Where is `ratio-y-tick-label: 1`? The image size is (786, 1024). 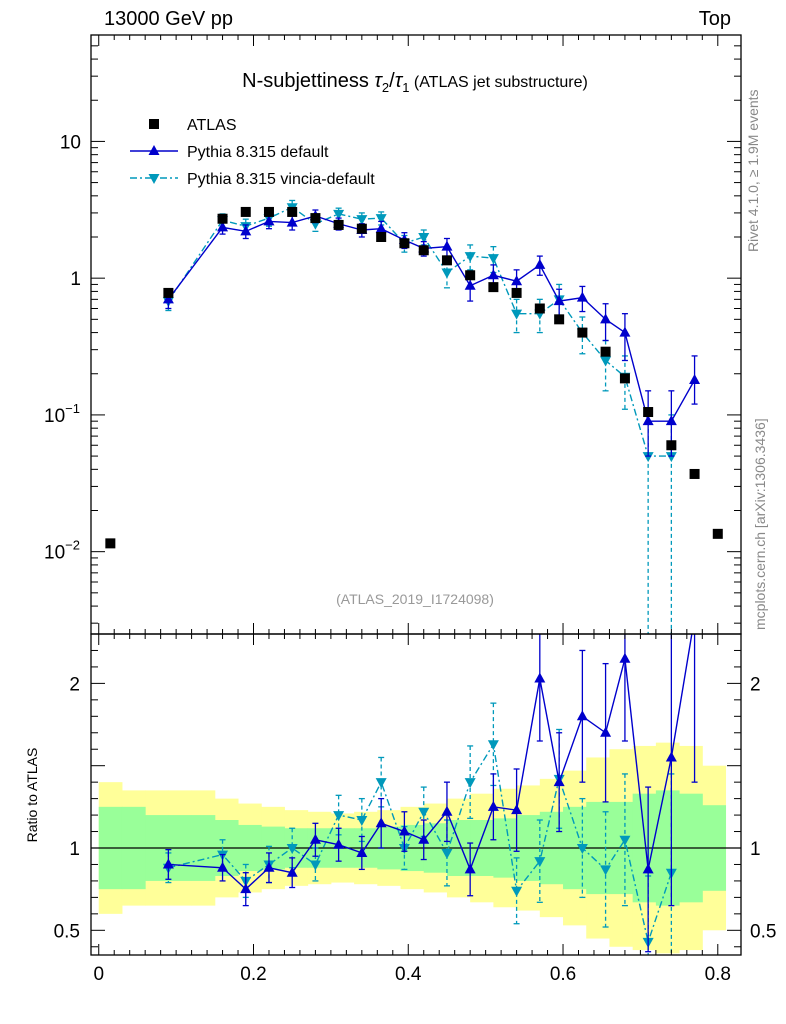 ratio-y-tick-label: 1 is located at coordinates (74, 849).